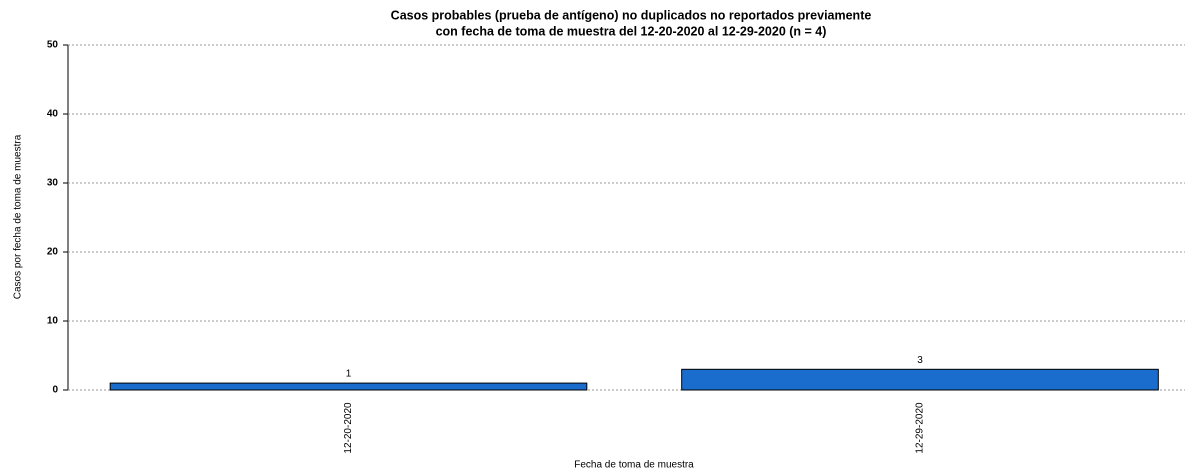 Image resolution: width=1194 pixels, height=472 pixels. I want to click on y-tick-label: 50, so click(53, 45).